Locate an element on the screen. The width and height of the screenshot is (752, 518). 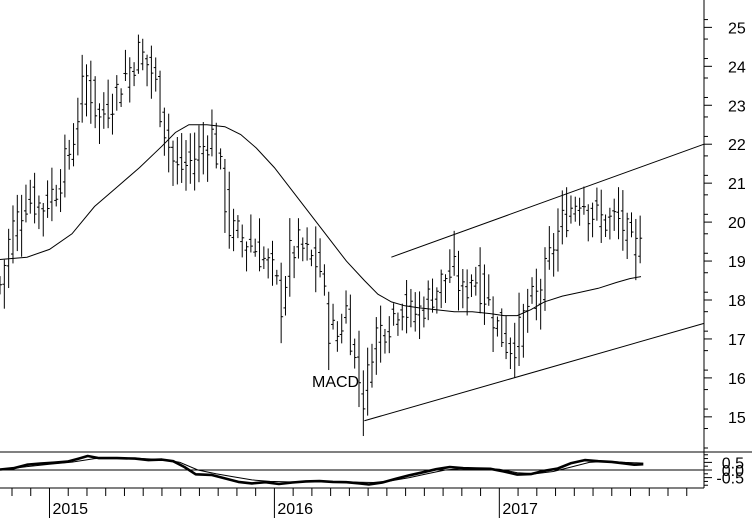
macd-tick-label: -0.5 is located at coordinates (730, 479).